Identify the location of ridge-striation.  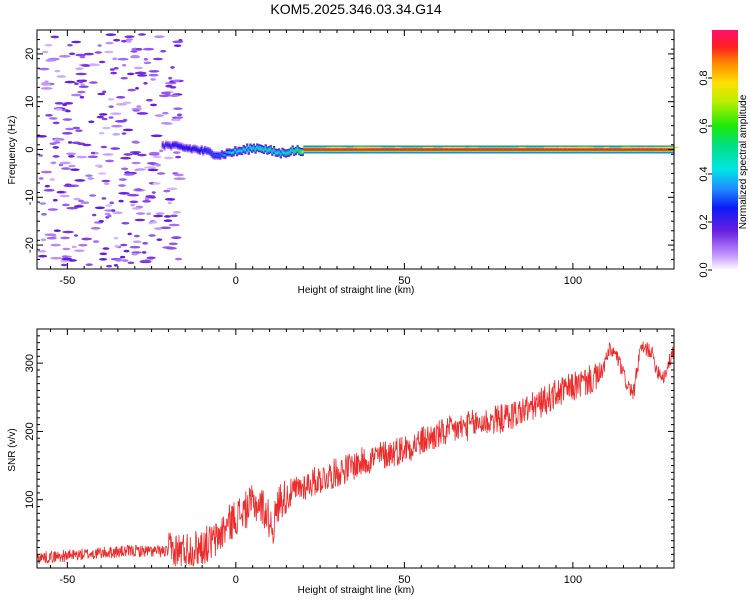
(446, 147).